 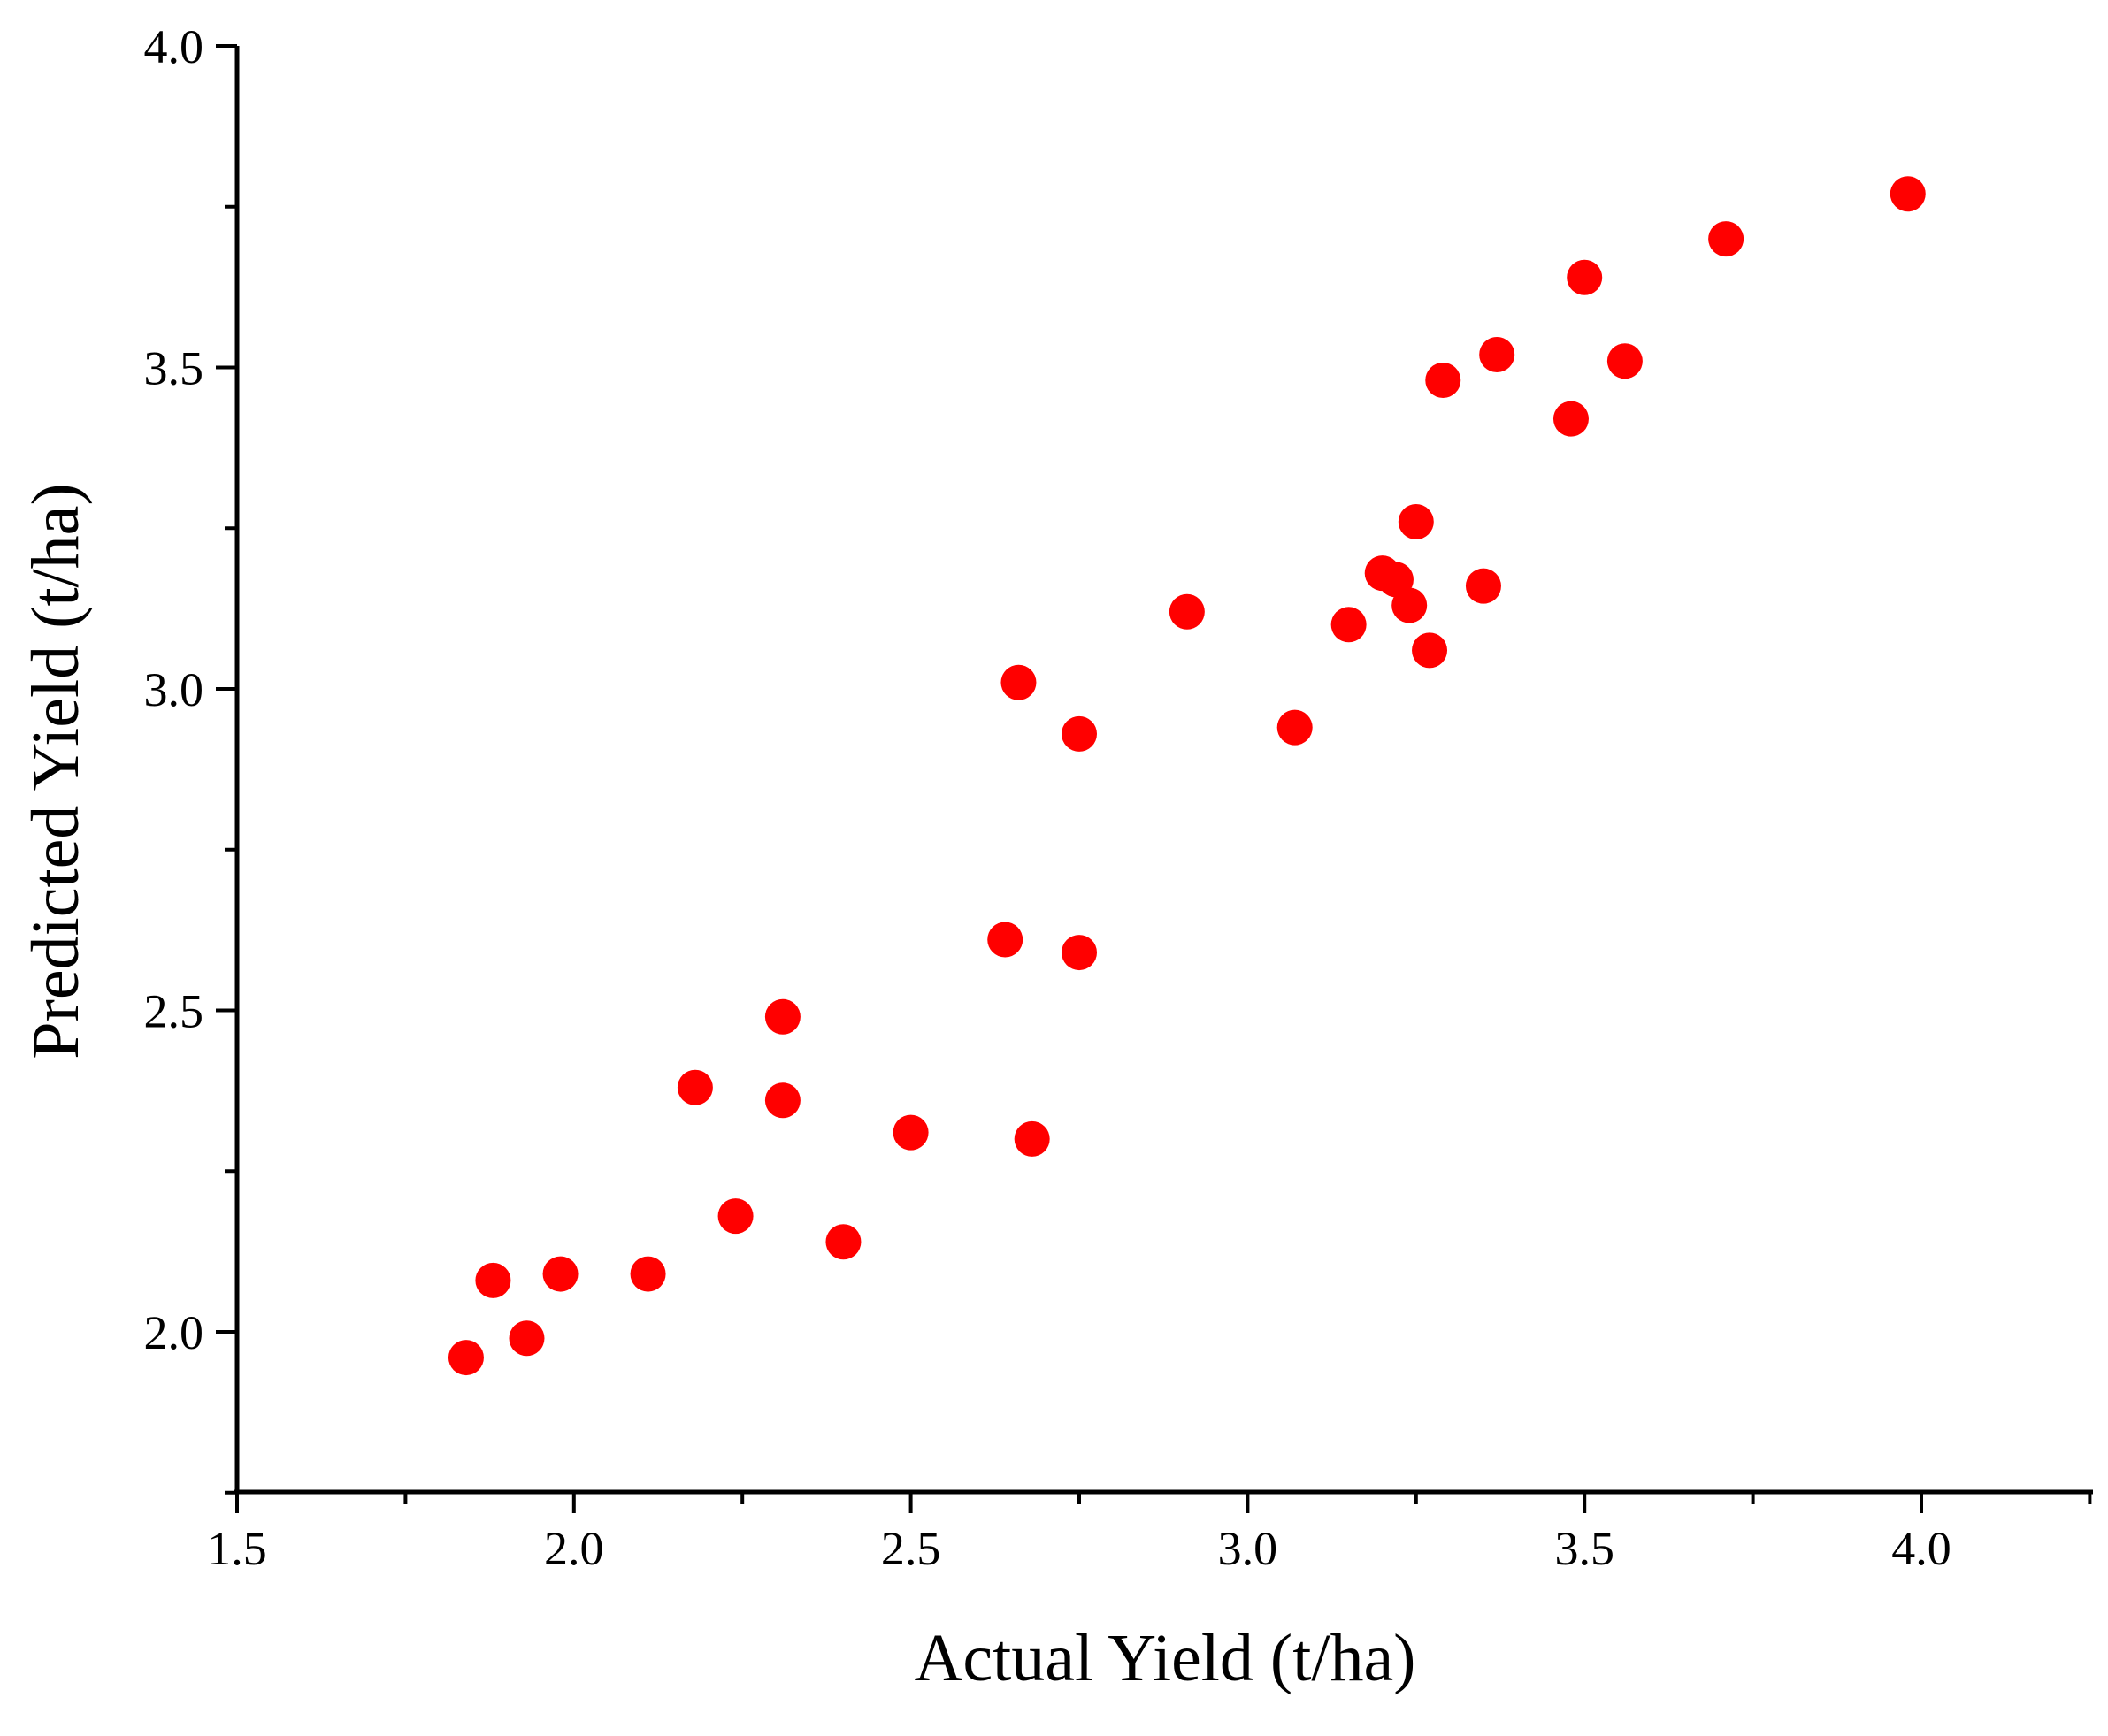 What do you see at coordinates (237, 1548) in the screenshot?
I see `x-tick-label: 1.5` at bounding box center [237, 1548].